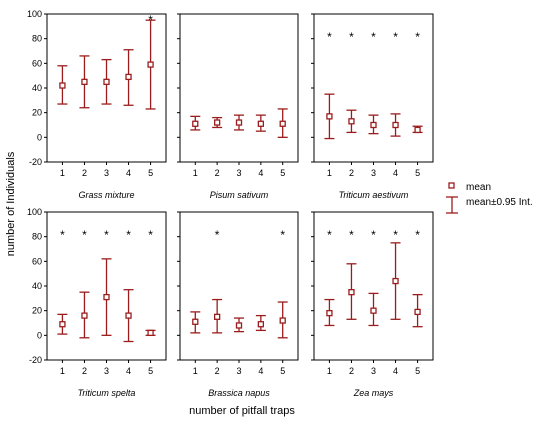 This screenshot has width=550, height=426. I want to click on panel: 1 2 3 4 5 Zea mays * * * * *, so click(372, 304).